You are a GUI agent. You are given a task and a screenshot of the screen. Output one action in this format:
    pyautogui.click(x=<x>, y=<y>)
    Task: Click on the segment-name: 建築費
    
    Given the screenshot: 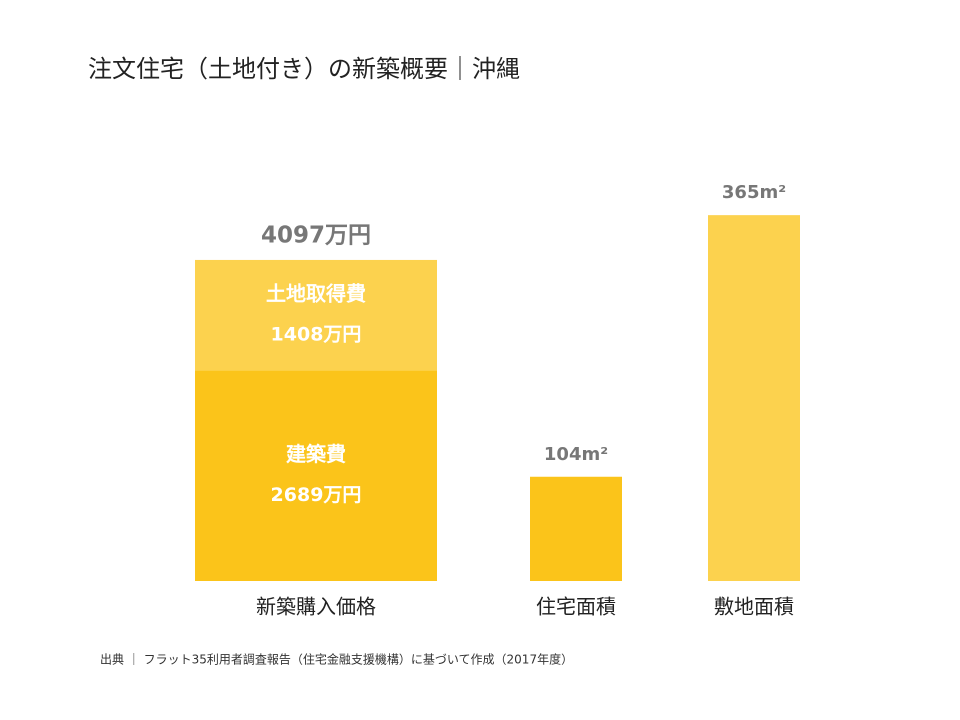 What is the action you would take?
    pyautogui.click(x=316, y=454)
    